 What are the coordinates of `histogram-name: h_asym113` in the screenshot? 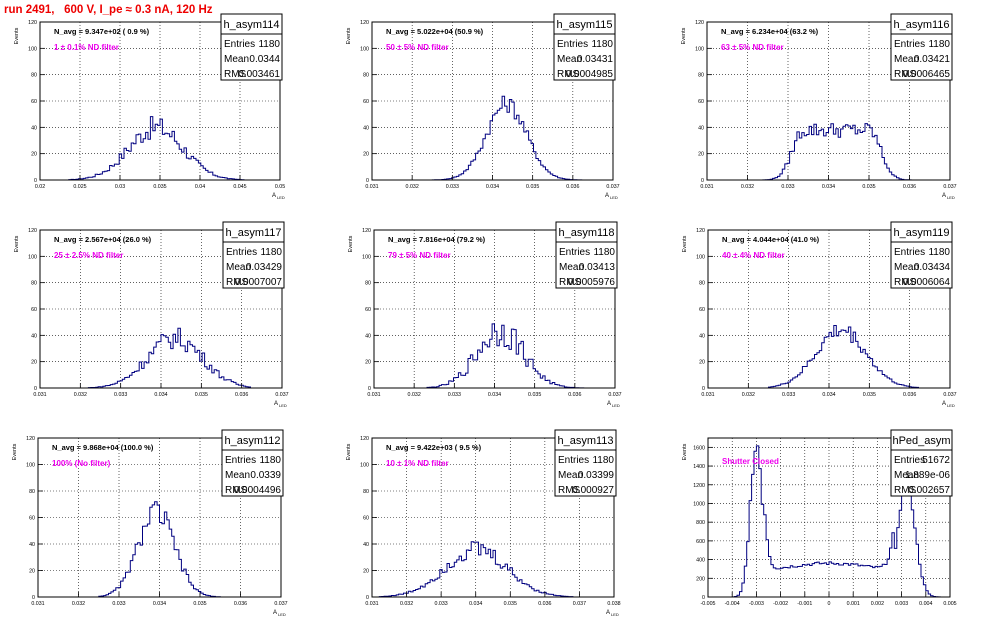 It's located at (585, 441).